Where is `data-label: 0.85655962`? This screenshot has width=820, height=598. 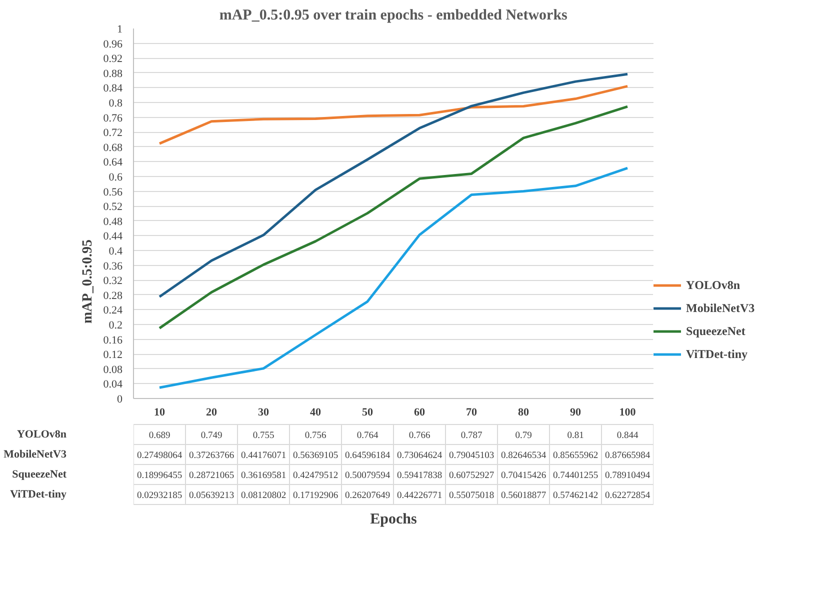
data-label: 0.85655962 is located at coordinates (575, 456).